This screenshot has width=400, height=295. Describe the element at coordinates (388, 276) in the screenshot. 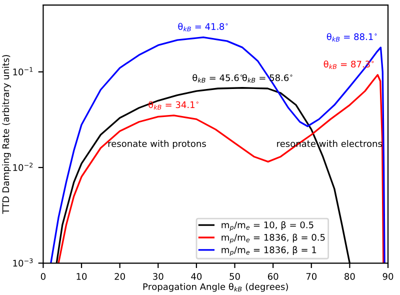

I see `x-tick-label: 90` at that location.